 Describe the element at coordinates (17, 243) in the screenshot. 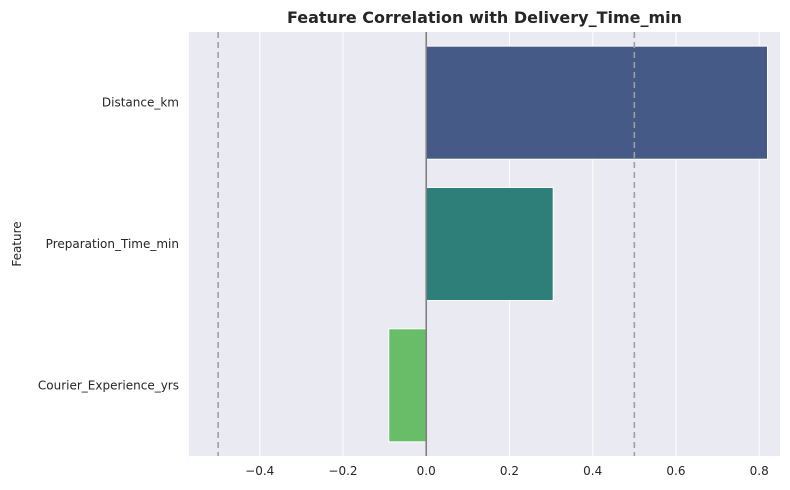

I see `y-axis-label: Feature` at that location.